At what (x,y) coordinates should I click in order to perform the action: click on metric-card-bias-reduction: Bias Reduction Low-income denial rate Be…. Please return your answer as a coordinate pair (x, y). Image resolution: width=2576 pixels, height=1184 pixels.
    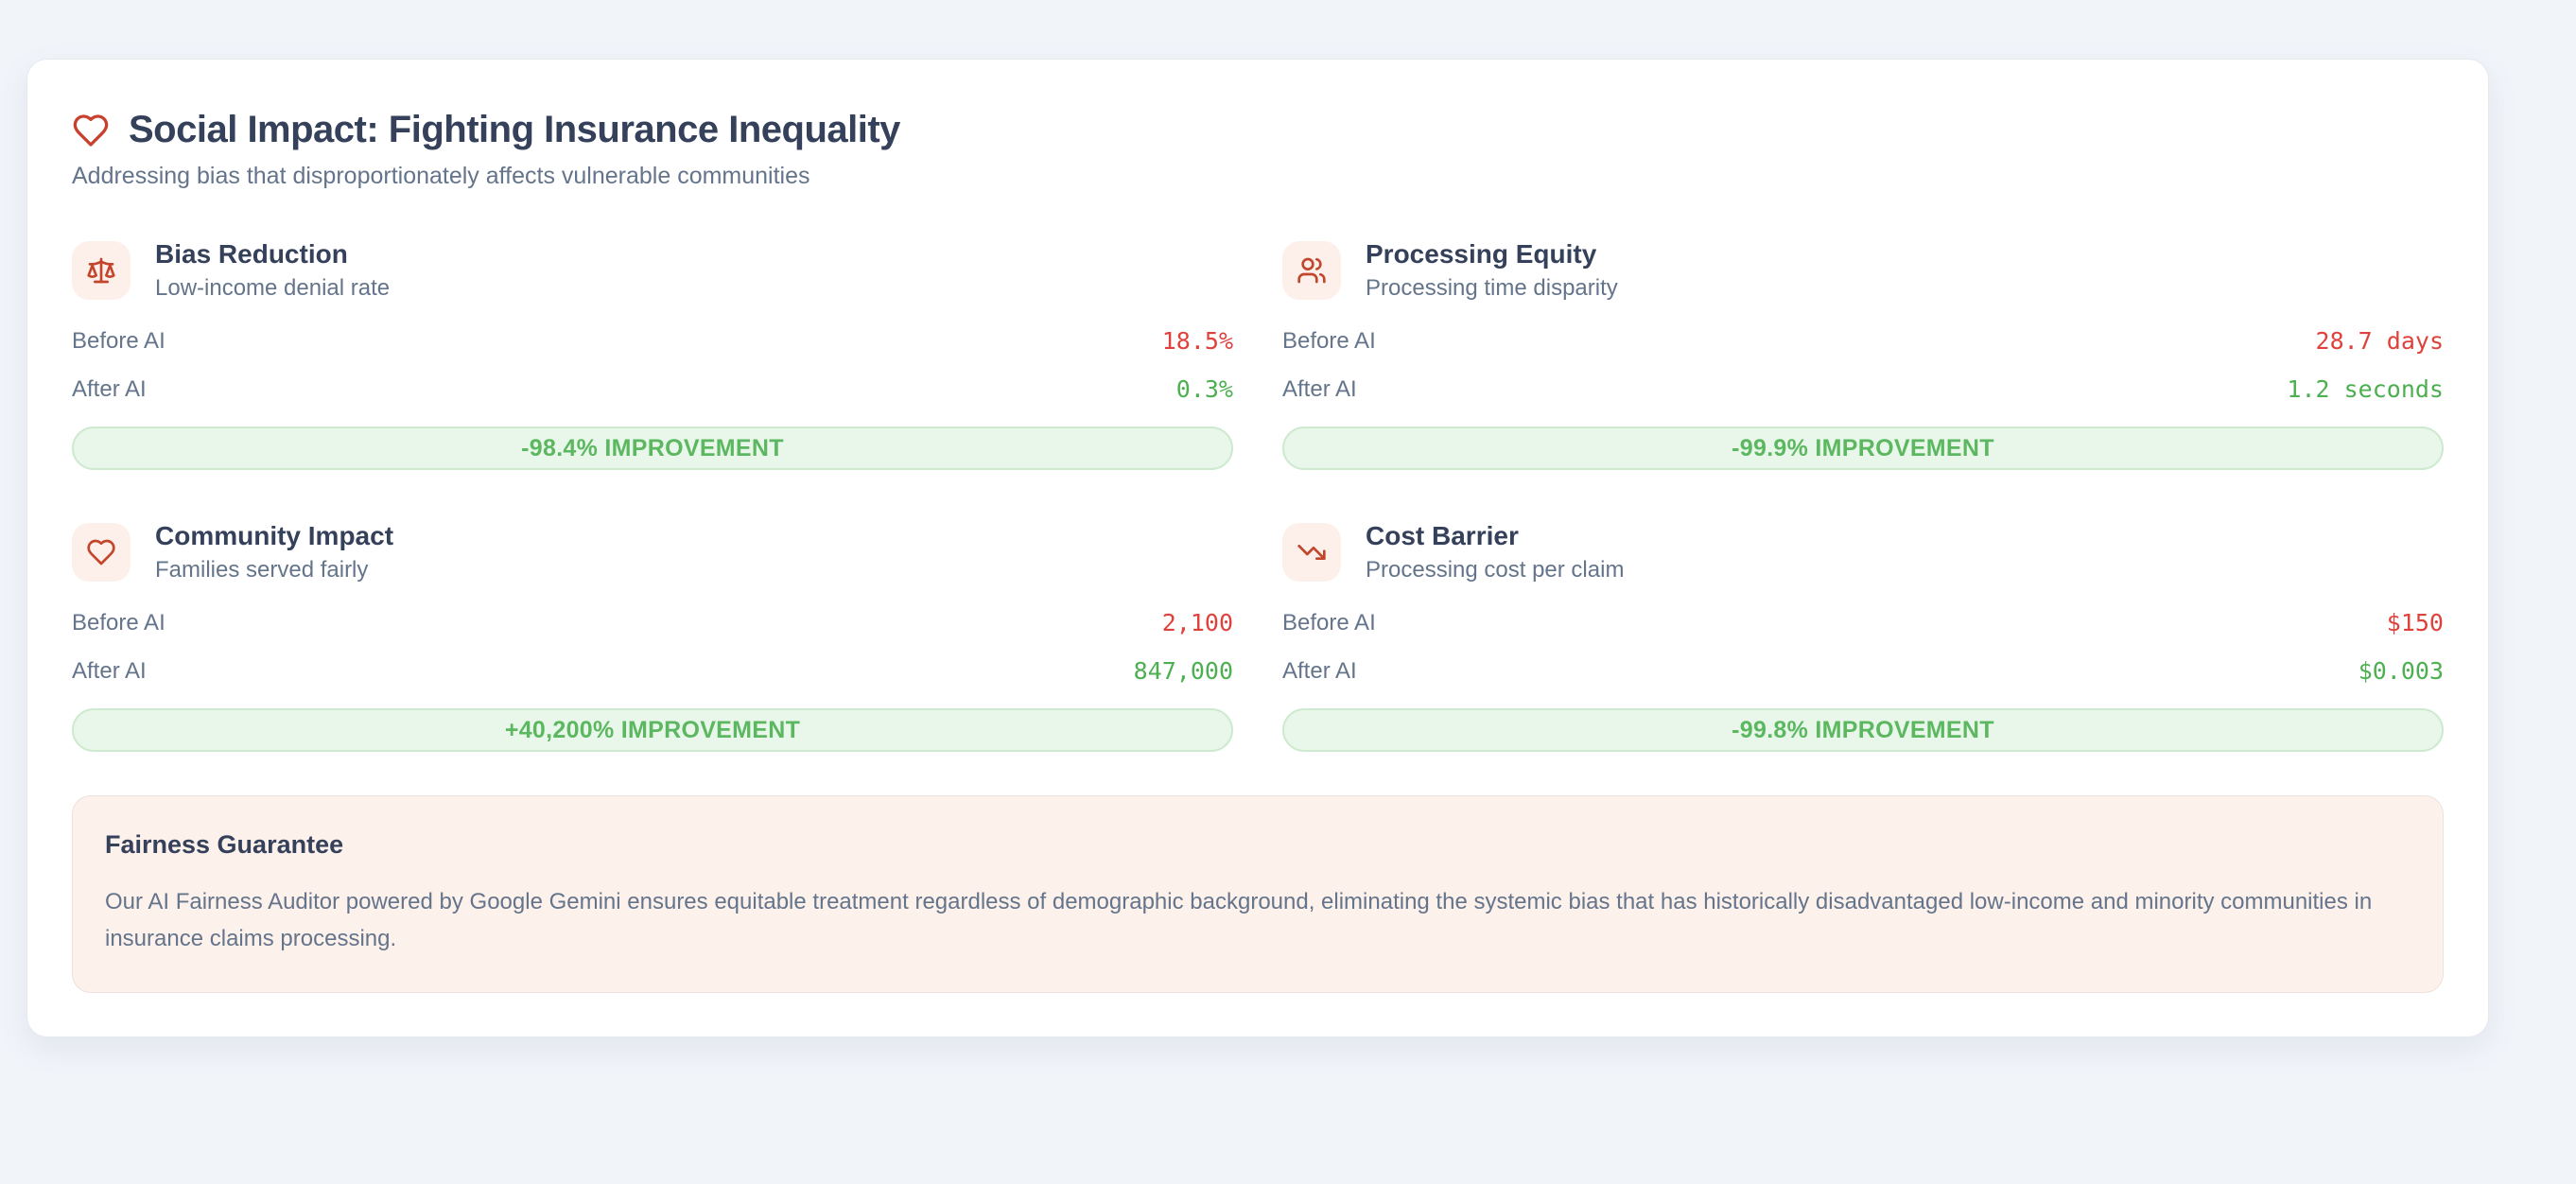
    Looking at the image, I should click on (652, 354).